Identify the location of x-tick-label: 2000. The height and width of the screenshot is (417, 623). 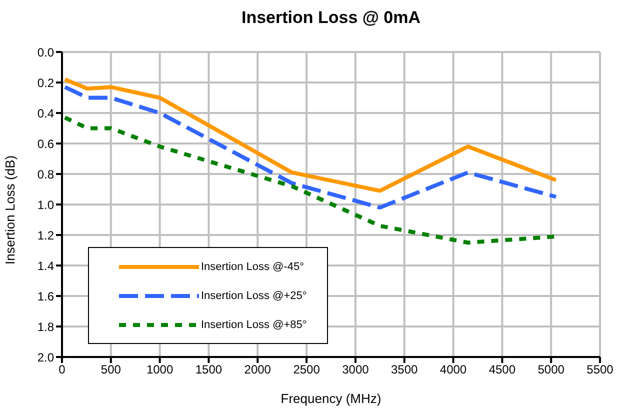
(258, 369).